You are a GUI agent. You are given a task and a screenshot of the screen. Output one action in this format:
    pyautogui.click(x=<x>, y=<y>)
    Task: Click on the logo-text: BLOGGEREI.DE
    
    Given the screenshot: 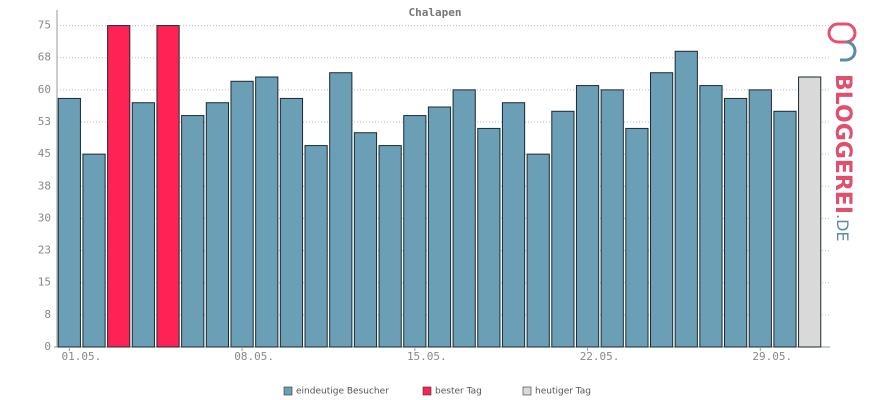 What is the action you would take?
    pyautogui.click(x=842, y=158)
    